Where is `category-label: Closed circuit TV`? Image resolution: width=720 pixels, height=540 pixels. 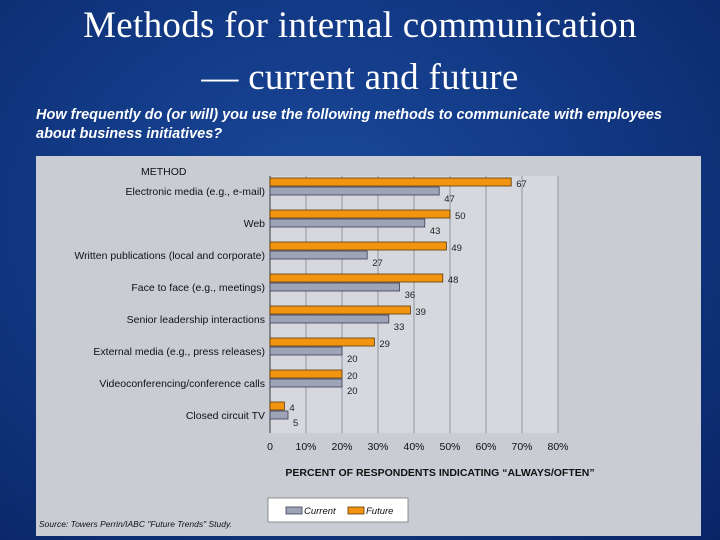 category-label: Closed circuit TV is located at coordinates (225, 416).